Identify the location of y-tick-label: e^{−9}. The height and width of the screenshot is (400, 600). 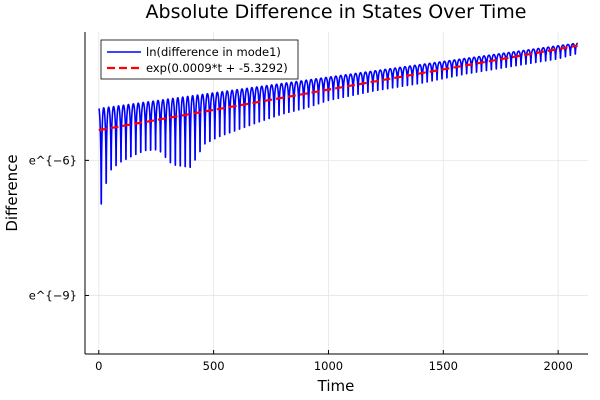
(53, 295).